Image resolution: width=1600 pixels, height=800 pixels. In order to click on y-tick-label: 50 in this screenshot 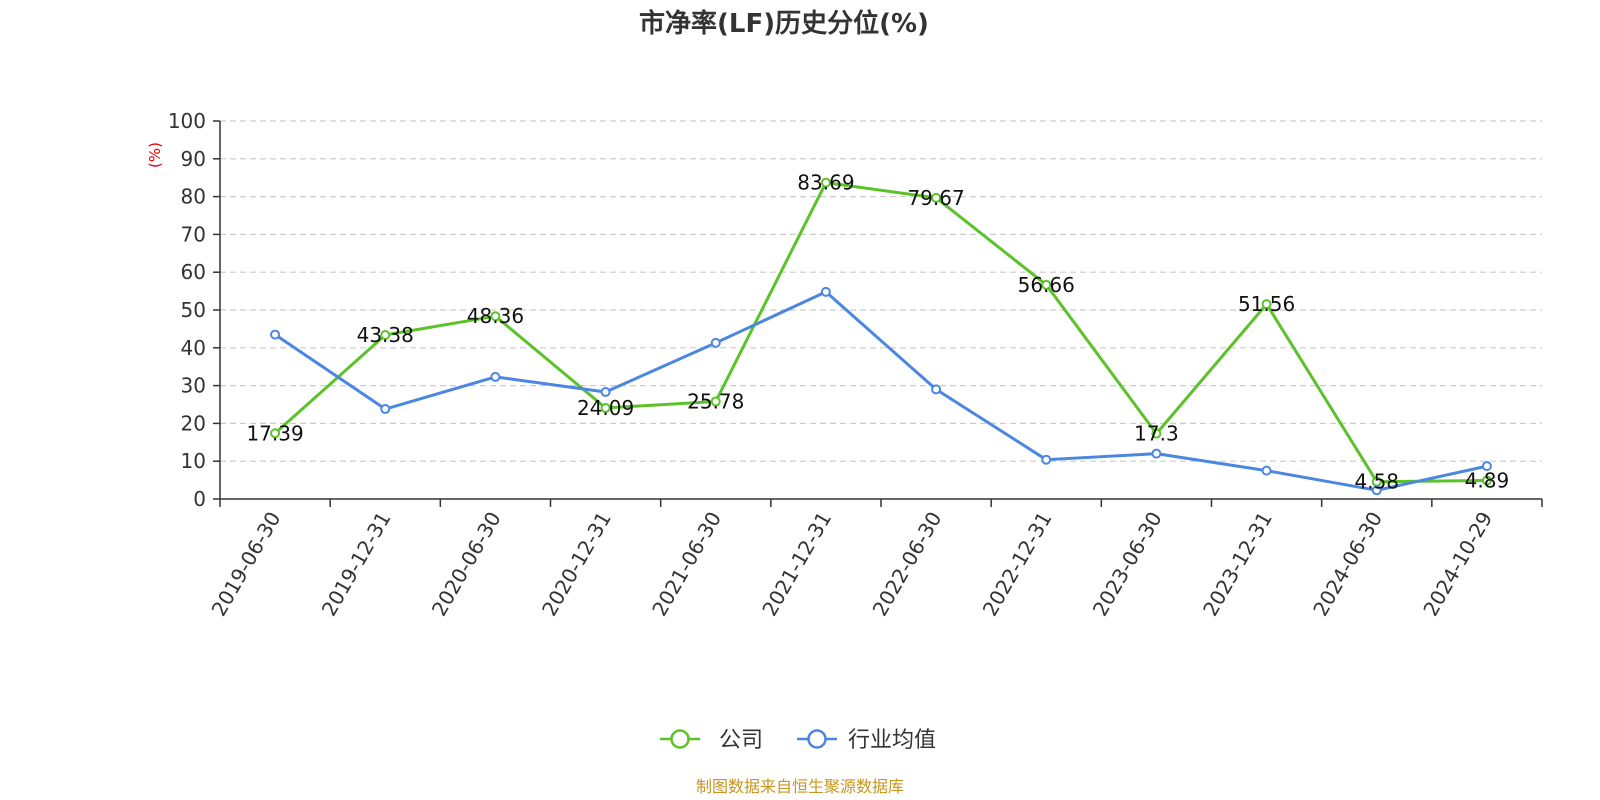, I will do `click(193, 310)`.